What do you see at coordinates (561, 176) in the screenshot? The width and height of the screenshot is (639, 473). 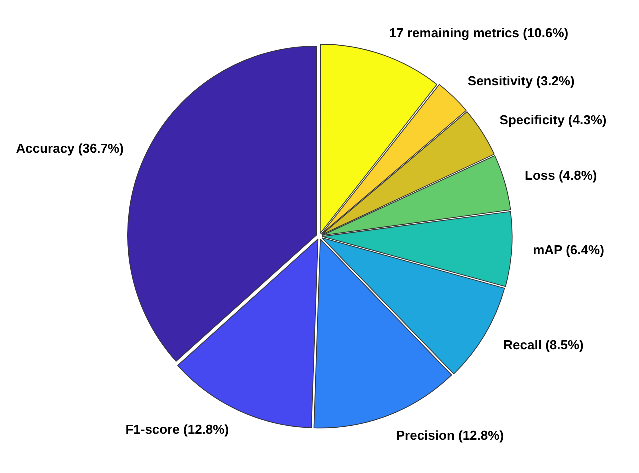 I see `slice-label: Loss (4.8%)` at bounding box center [561, 176].